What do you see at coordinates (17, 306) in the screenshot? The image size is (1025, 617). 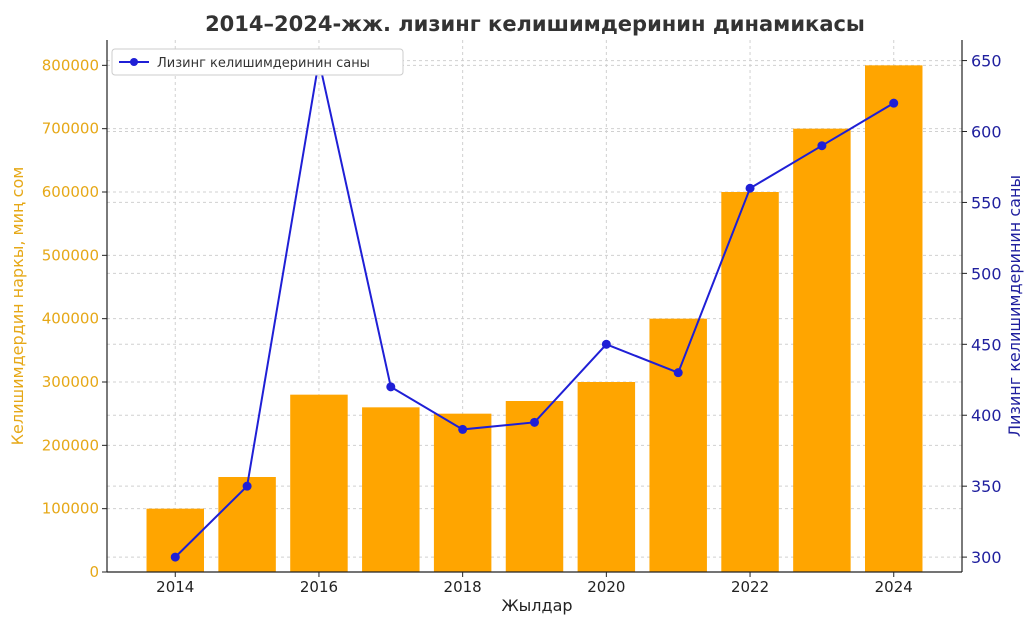 I see `y-axis-left-label: Келишимдердин наркы, миң сом` at bounding box center [17, 306].